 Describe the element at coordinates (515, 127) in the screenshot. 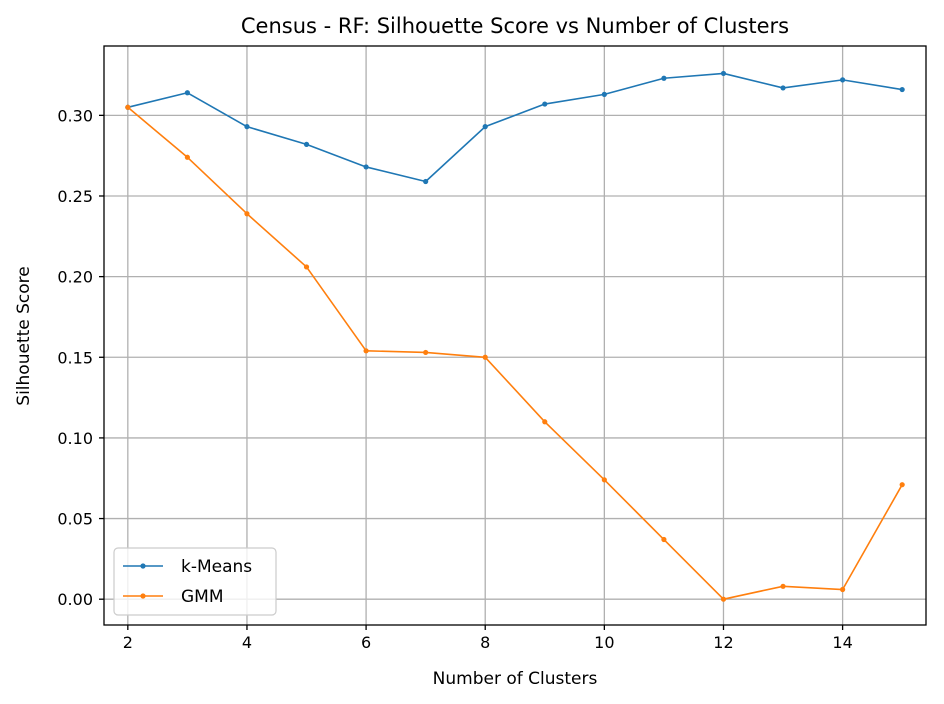

I see `series-line-k-means` at that location.